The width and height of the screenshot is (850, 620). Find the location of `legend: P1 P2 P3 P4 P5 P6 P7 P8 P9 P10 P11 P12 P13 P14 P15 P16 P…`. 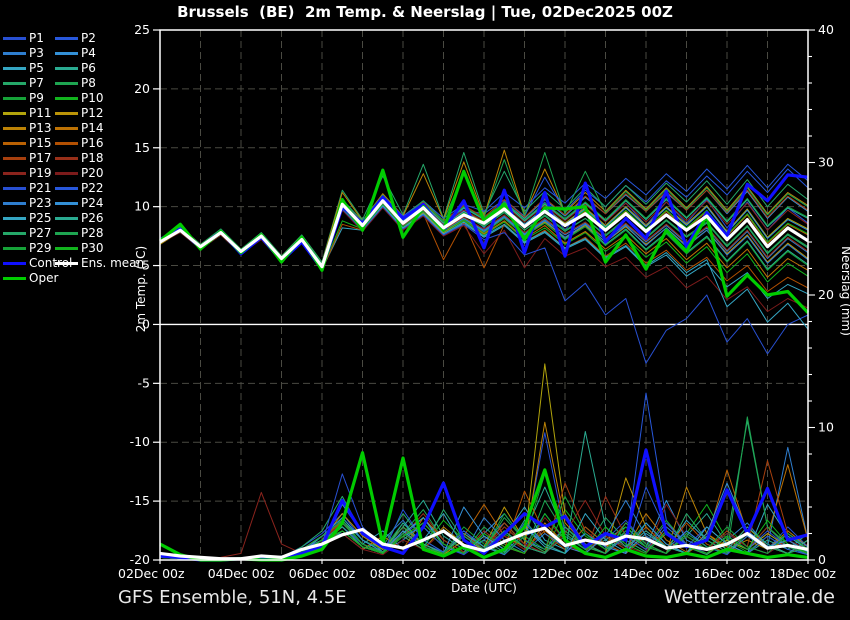

legend: P1 P2 P3 P4 P5 P6 P7 P8 P9 P10 P11 P12 P13 P14 P15 P16 P… is located at coordinates (73, 158).